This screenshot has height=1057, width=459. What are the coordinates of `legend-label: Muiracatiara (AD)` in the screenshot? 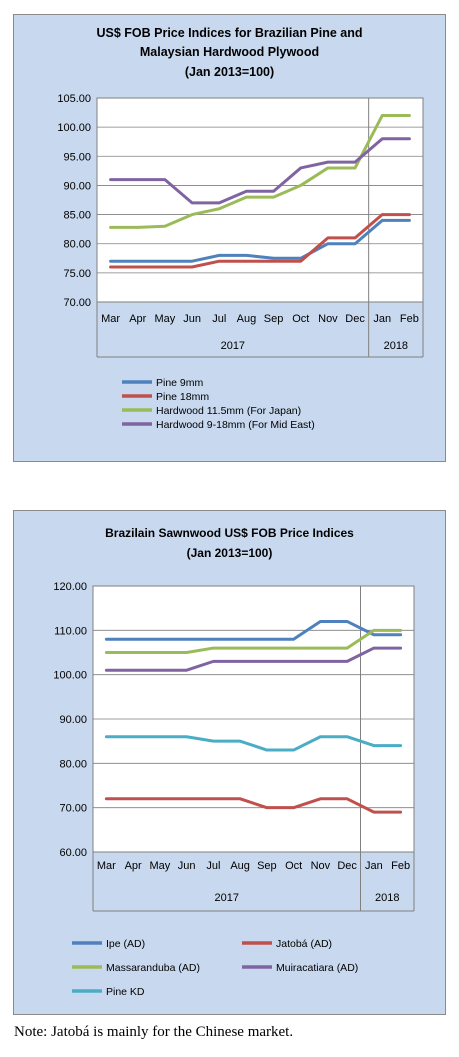 It's located at (317, 968).